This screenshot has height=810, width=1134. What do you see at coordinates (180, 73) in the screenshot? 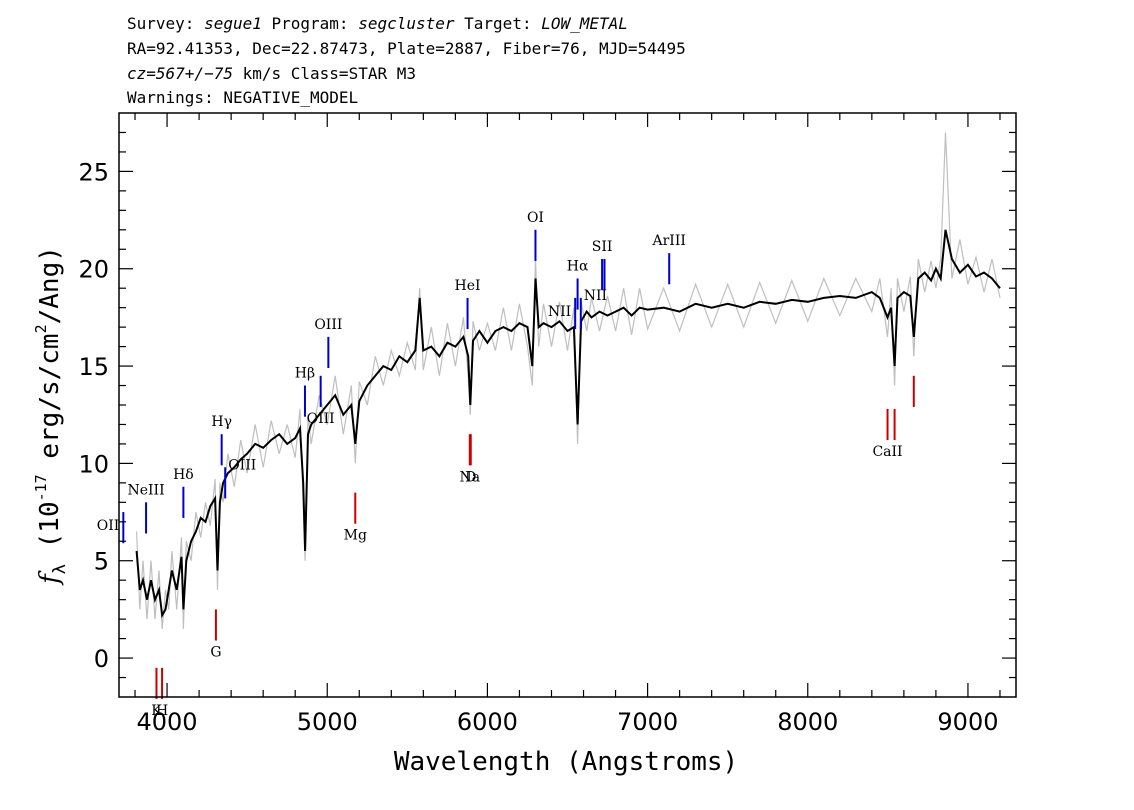
I see `redshift-value: cz=567+/−75` at bounding box center [180, 73].